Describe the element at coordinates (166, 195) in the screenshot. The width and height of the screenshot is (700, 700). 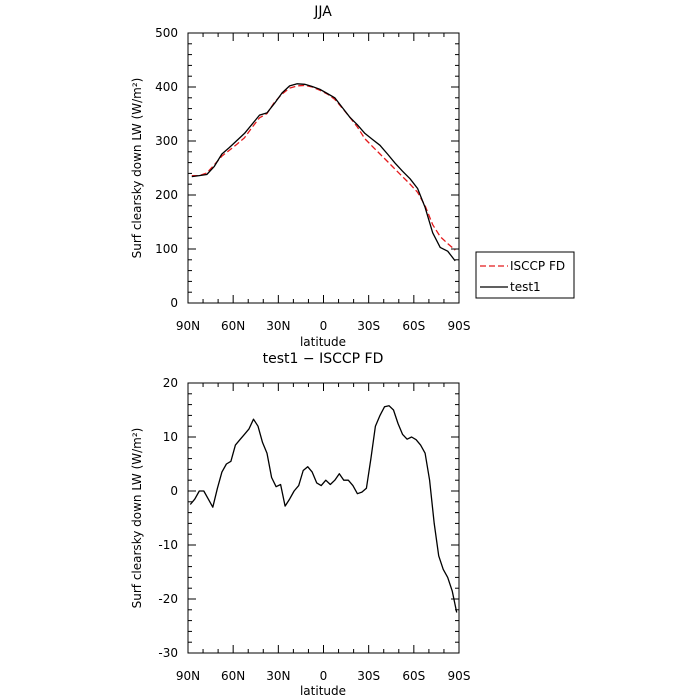
I see `top-y-tick-label: 200` at that location.